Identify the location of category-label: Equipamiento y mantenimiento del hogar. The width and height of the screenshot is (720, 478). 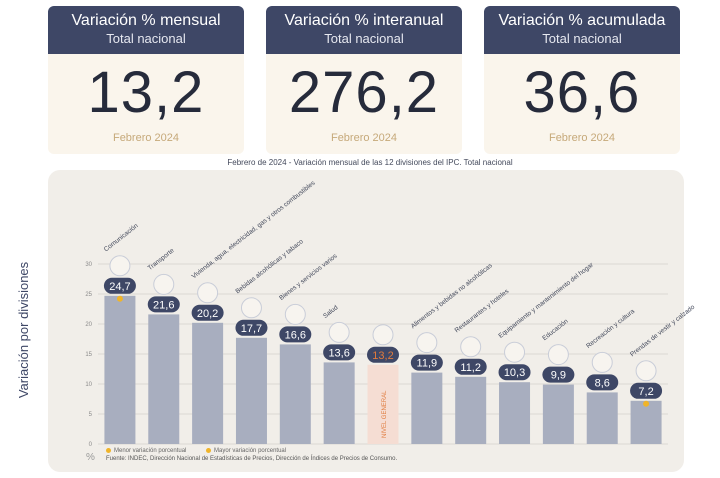
(546, 300).